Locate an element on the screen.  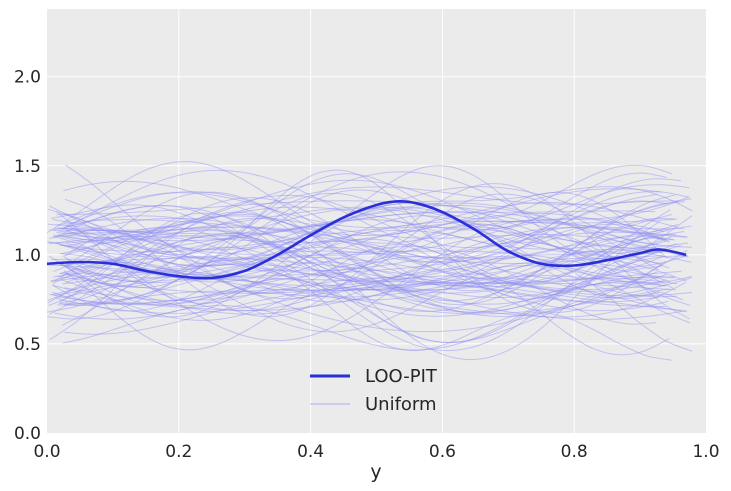
y-tick-label: 1.0 is located at coordinates (27, 256).